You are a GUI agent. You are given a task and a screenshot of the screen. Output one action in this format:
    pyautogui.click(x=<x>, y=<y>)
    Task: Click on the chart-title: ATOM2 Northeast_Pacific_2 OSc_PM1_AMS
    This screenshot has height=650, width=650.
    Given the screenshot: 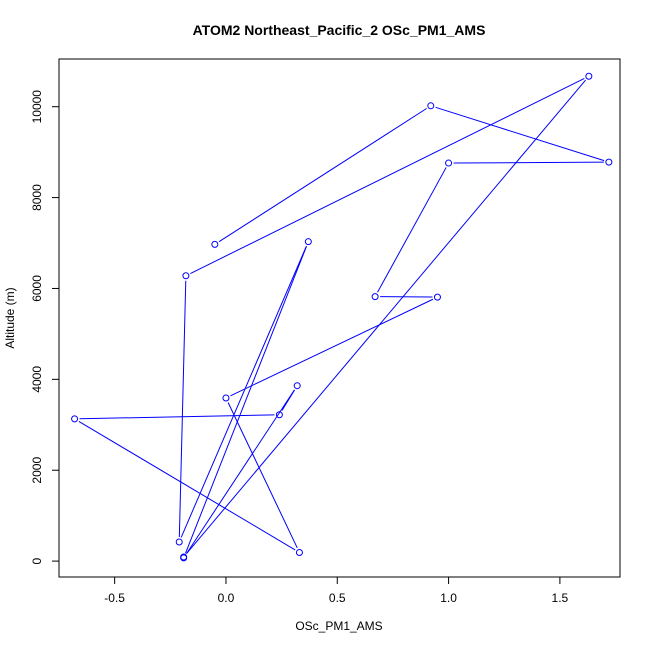 What is the action you would take?
    pyautogui.click(x=339, y=30)
    